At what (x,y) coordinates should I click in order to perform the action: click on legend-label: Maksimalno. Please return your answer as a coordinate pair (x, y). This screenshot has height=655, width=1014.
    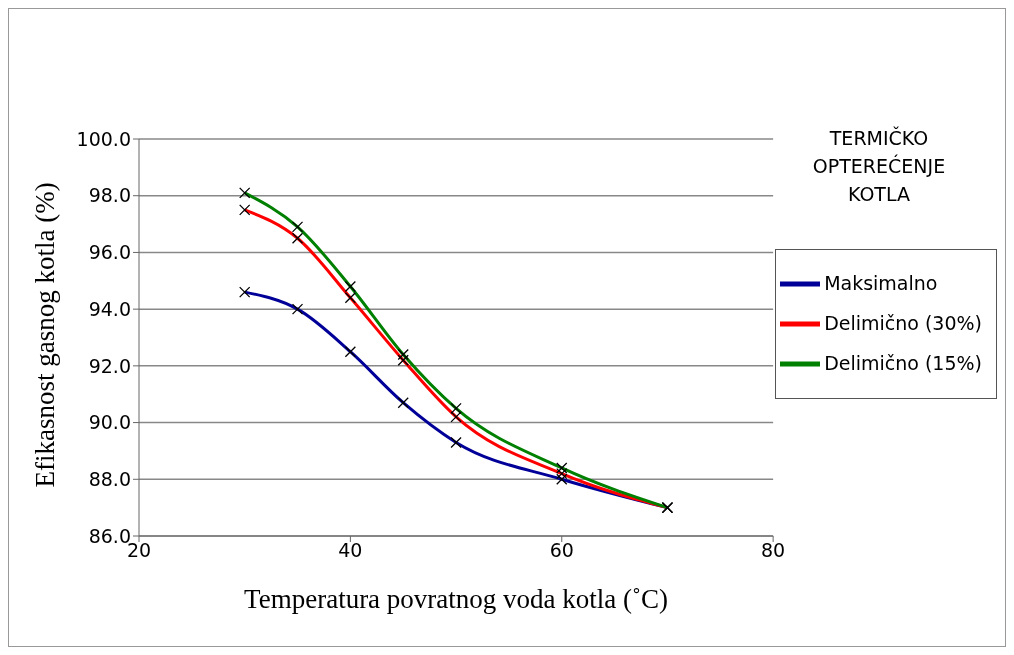
    Looking at the image, I should click on (881, 282).